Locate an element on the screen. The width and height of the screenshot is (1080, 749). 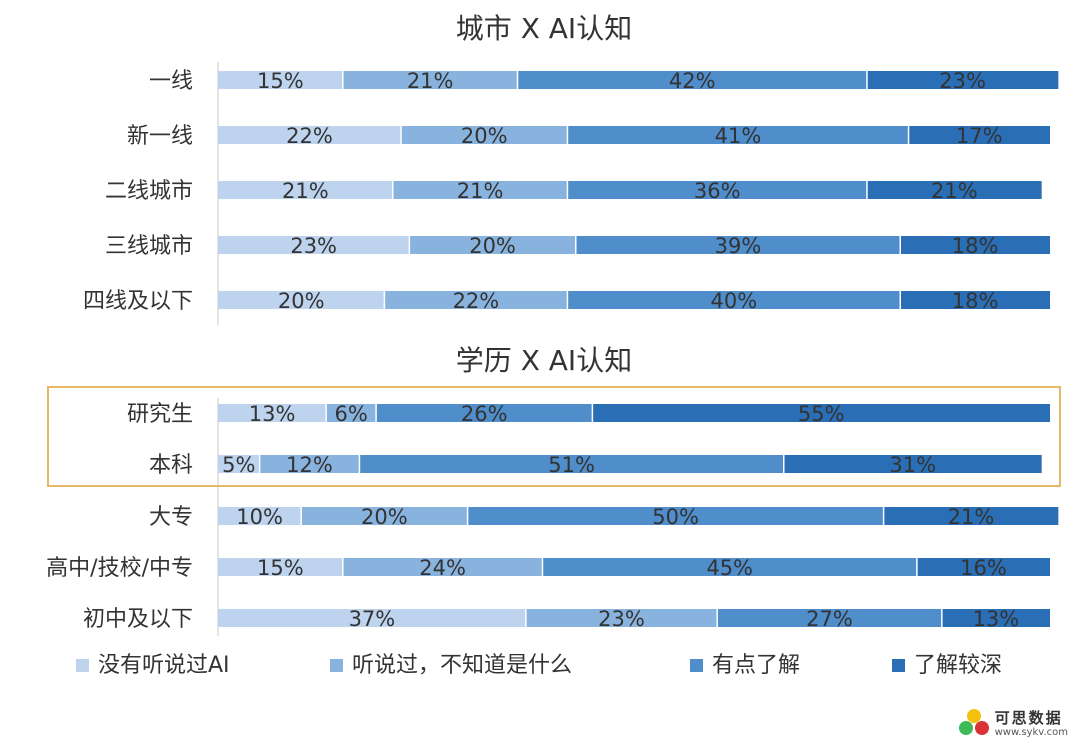
data-label: 6% is located at coordinates (350, 414).